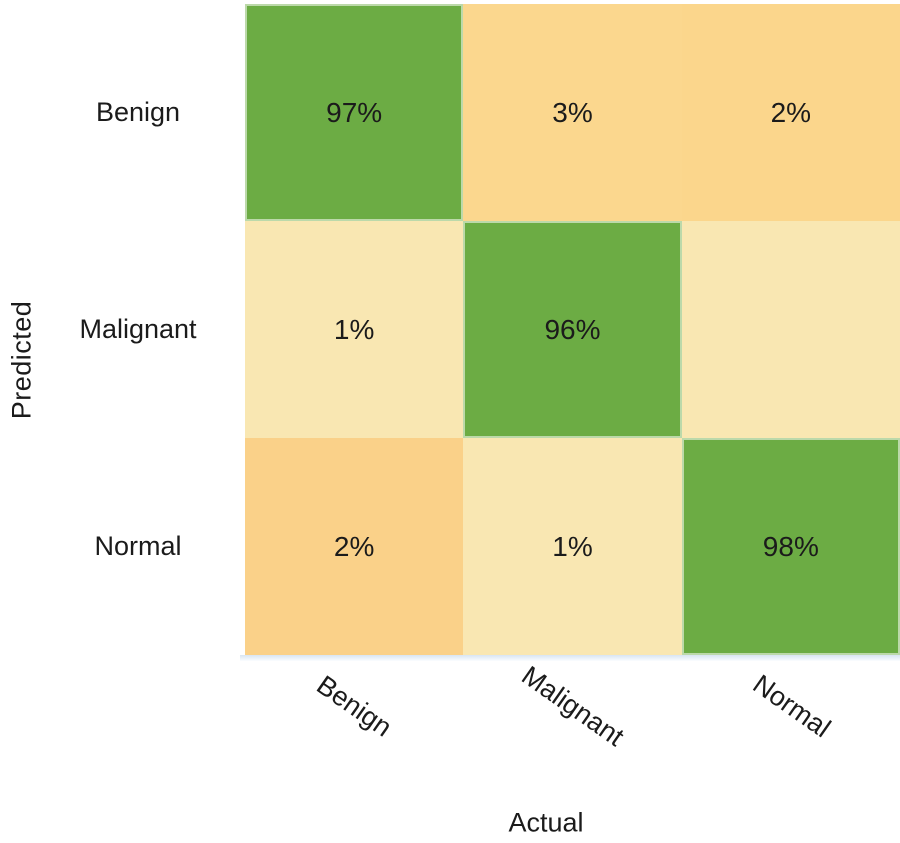 This screenshot has width=900, height=843. Describe the element at coordinates (790, 546) in the screenshot. I see `cell-normal-normal: 98%` at that location.